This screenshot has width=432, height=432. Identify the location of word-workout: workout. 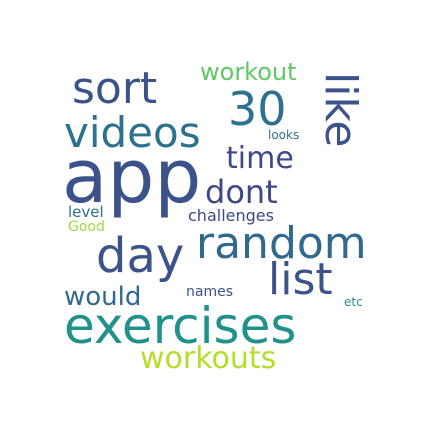
(248, 72).